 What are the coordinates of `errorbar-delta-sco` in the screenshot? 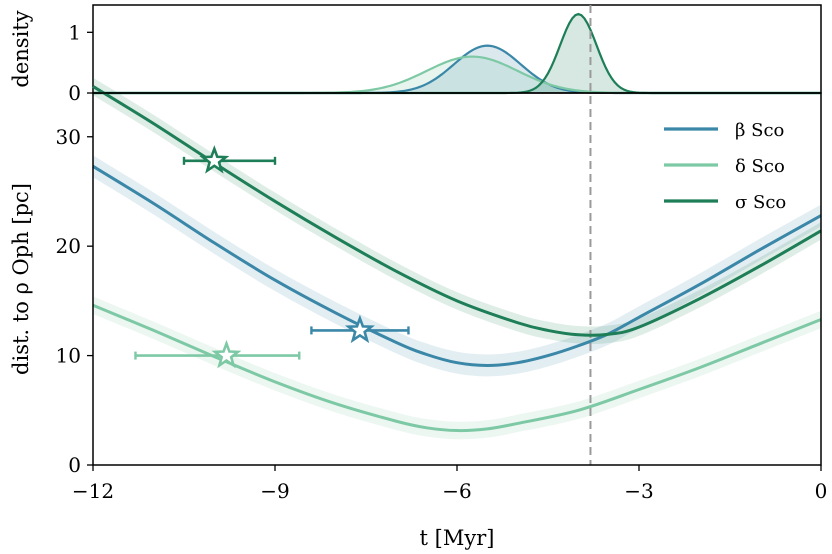 It's located at (217, 355).